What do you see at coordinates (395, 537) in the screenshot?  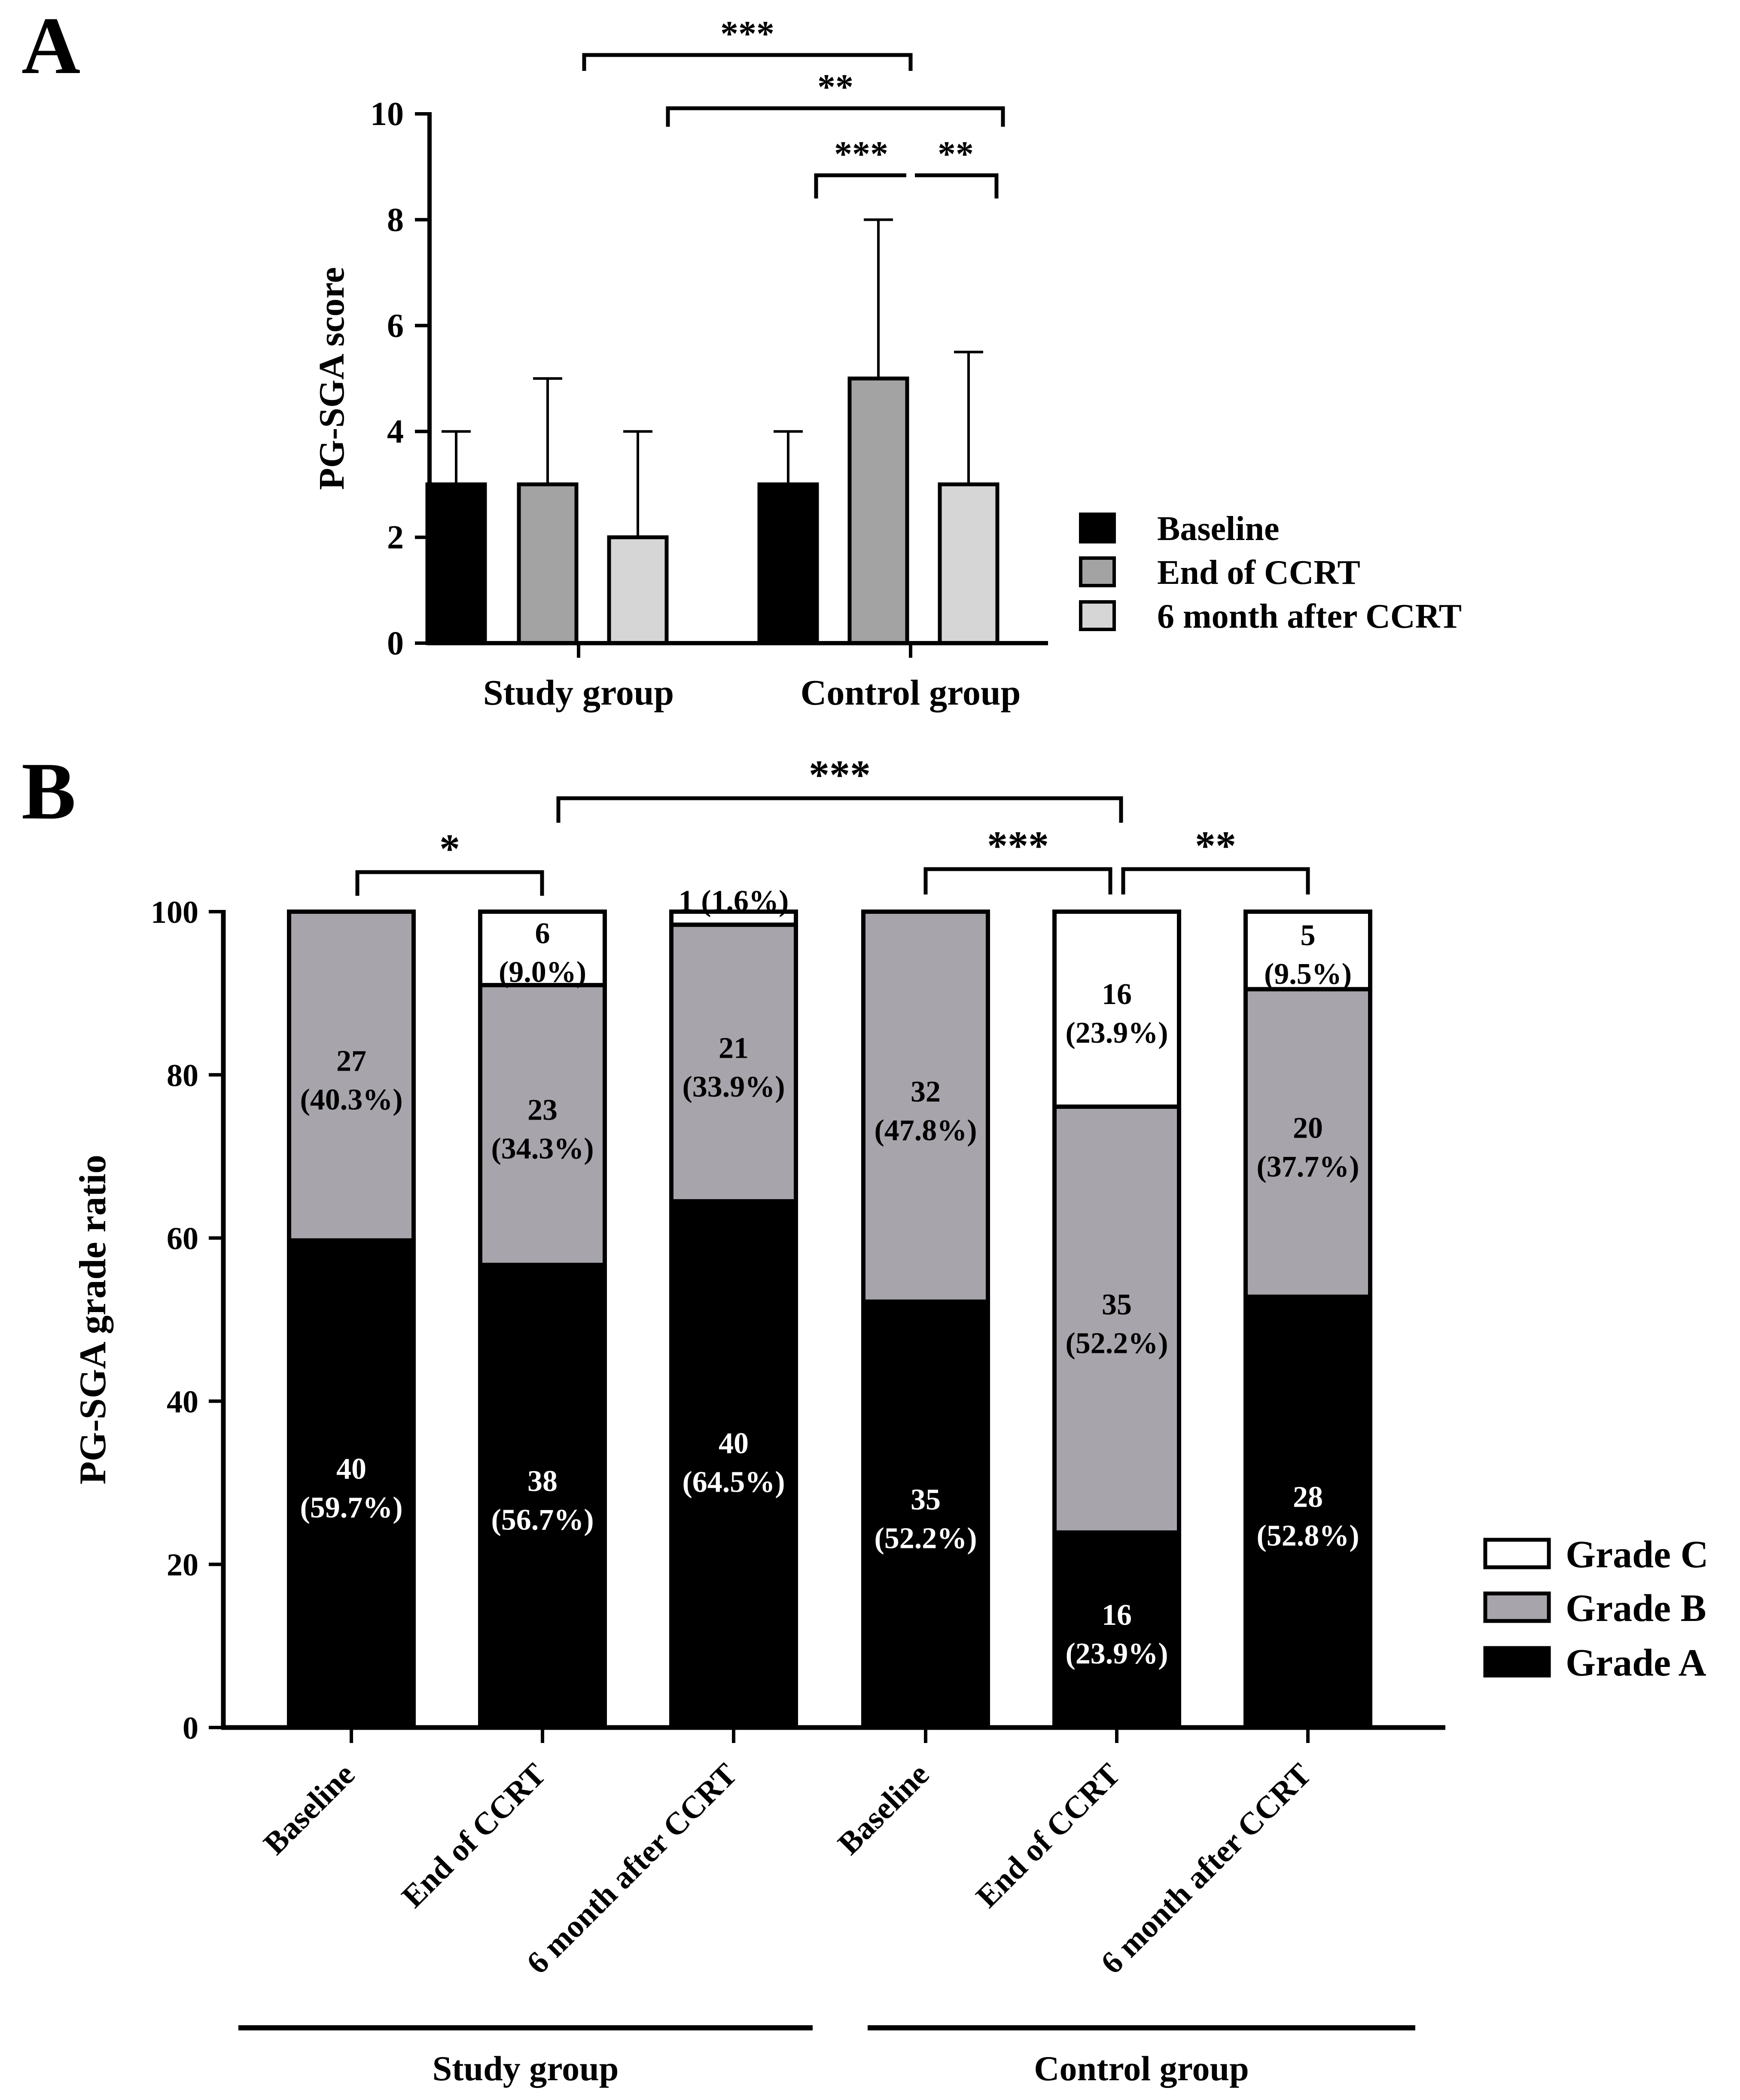 I see `y-tick-label: 2` at bounding box center [395, 537].